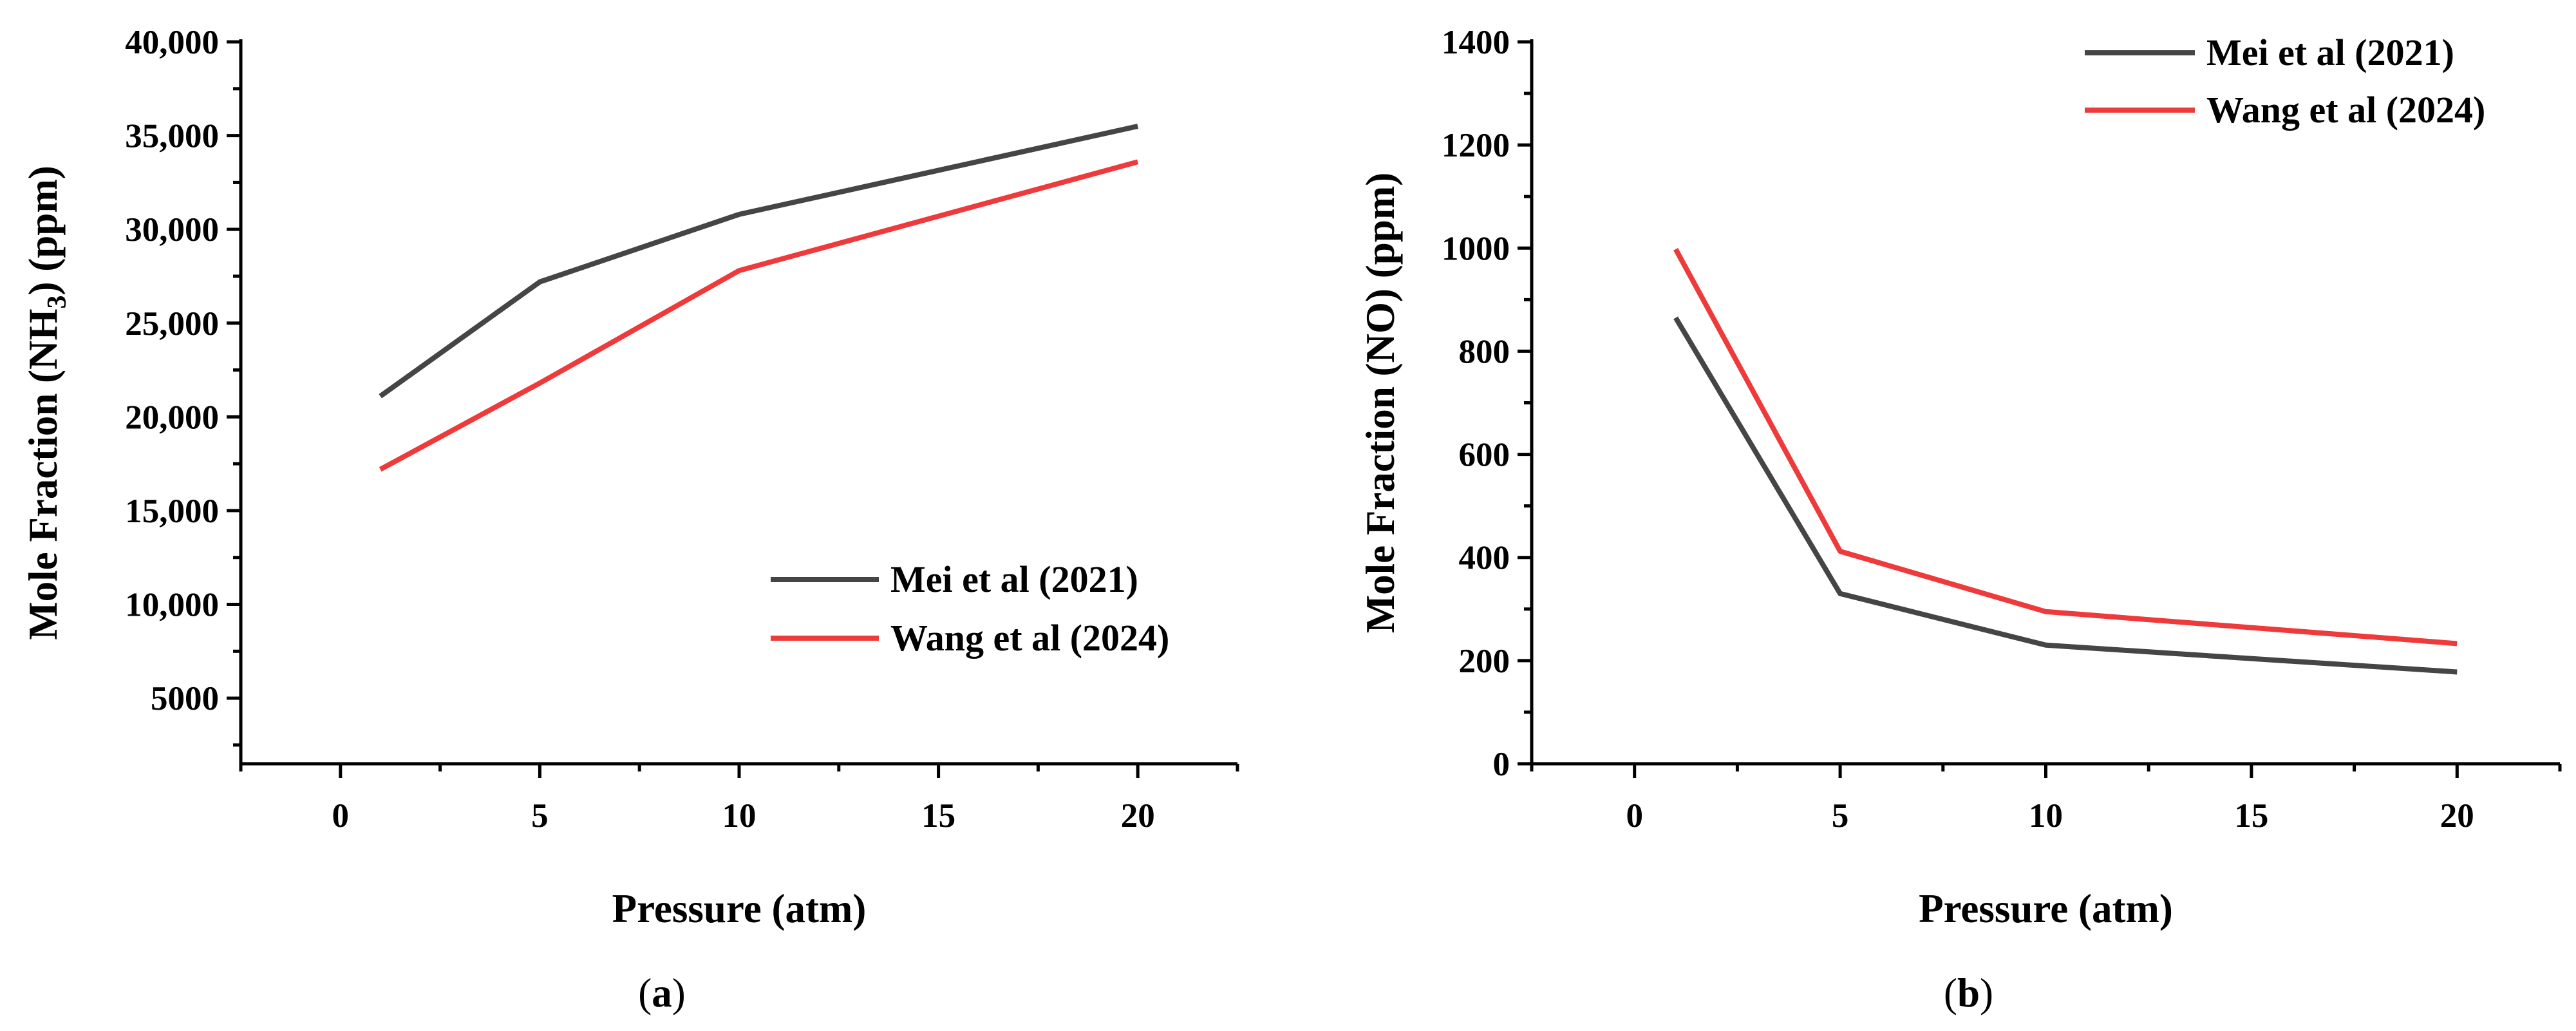  Describe the element at coordinates (1380, 403) in the screenshot. I see `y-axis-title: Mole Fraction (NO) (ppm)` at that location.